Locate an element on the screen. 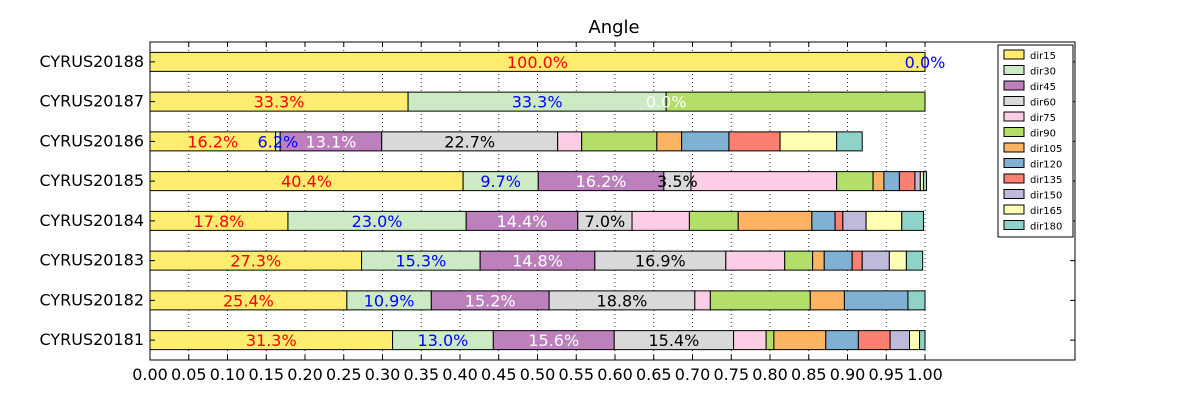  x-tick-label: 0.75 is located at coordinates (731, 374).